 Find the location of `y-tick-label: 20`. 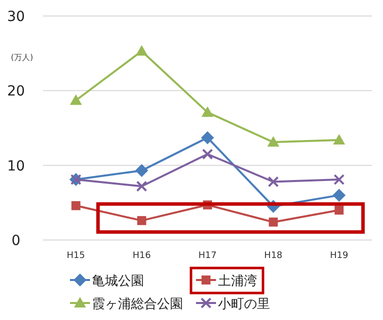

y-tick-label: 20 is located at coordinates (16, 92).